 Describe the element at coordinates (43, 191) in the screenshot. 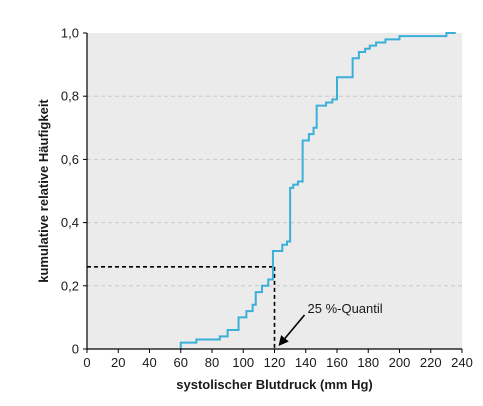

I see `y-axis-label: kumulative relative Häufigkeit` at that location.